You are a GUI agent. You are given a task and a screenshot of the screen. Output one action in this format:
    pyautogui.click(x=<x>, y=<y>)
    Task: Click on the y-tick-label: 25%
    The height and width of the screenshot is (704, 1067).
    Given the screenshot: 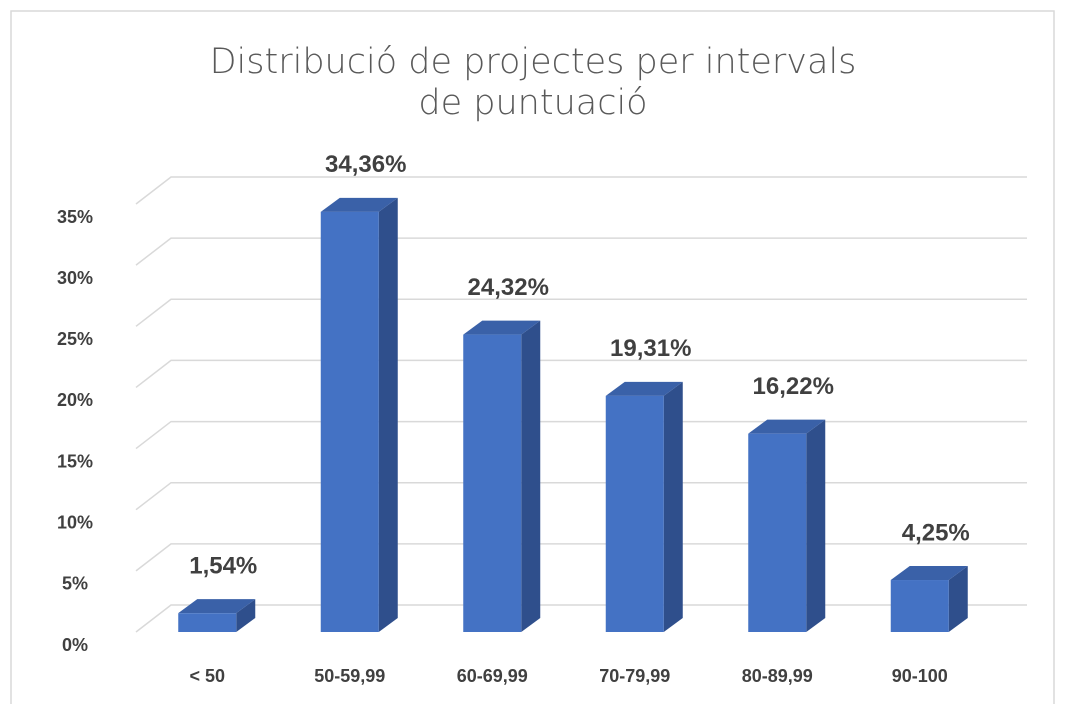 What is the action you would take?
    pyautogui.click(x=75, y=339)
    